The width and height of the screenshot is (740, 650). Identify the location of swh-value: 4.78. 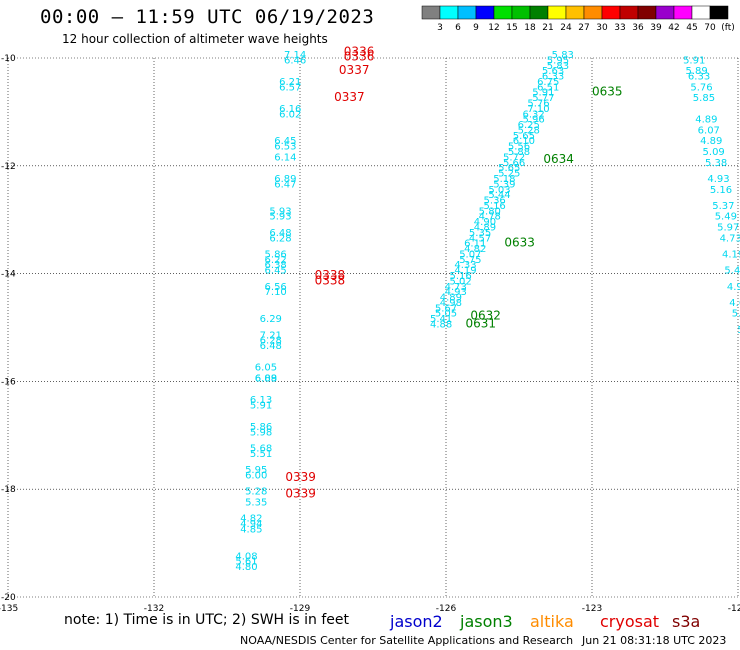
(490, 217).